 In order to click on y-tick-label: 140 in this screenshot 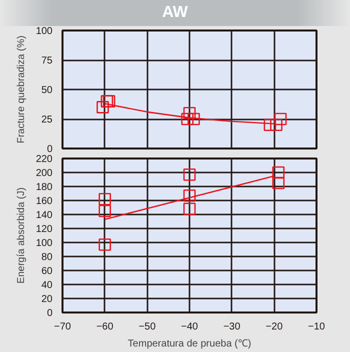, I will do `click(44, 215)`.